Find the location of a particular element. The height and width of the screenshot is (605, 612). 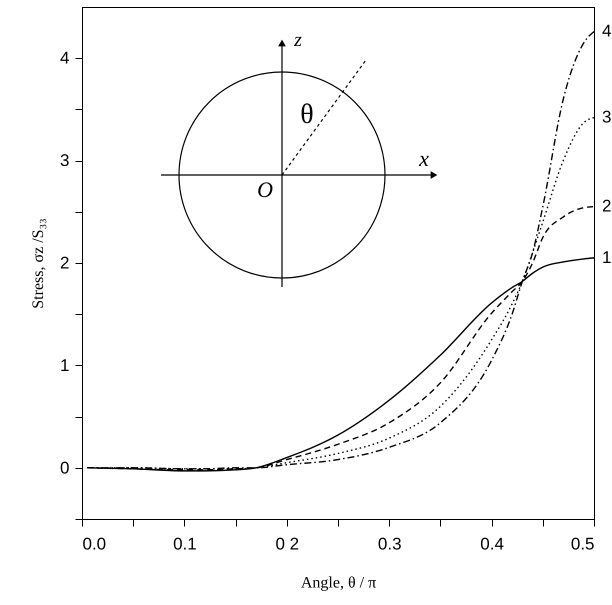

series-label: 2 is located at coordinates (607, 206).